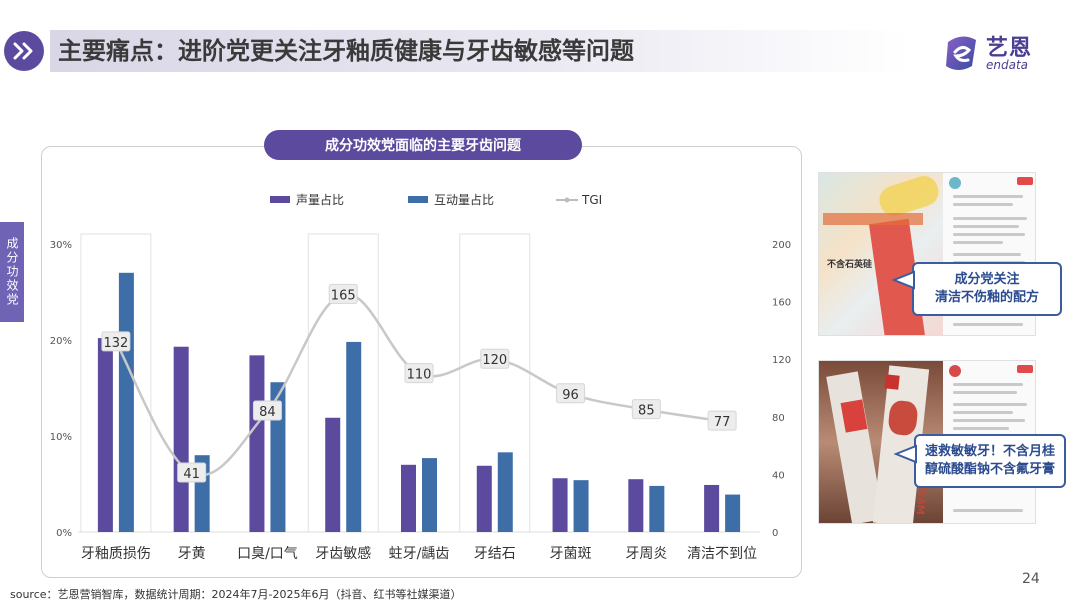  I want to click on tgi-data-label: 132, so click(115, 343).